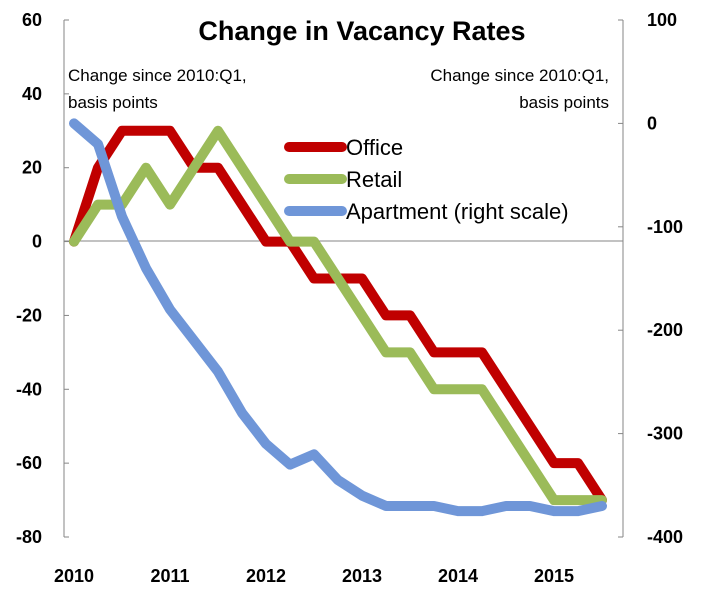  Describe the element at coordinates (29, 315) in the screenshot. I see `left-tick-label: -20` at that location.